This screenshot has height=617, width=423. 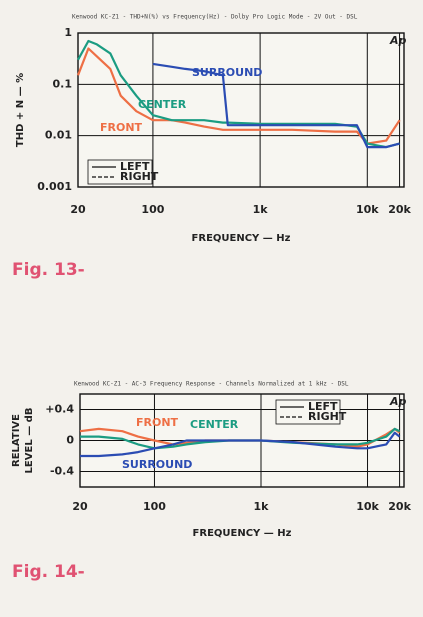 I want to click on y-axis-label: RELATIVE, so click(x=16, y=440).